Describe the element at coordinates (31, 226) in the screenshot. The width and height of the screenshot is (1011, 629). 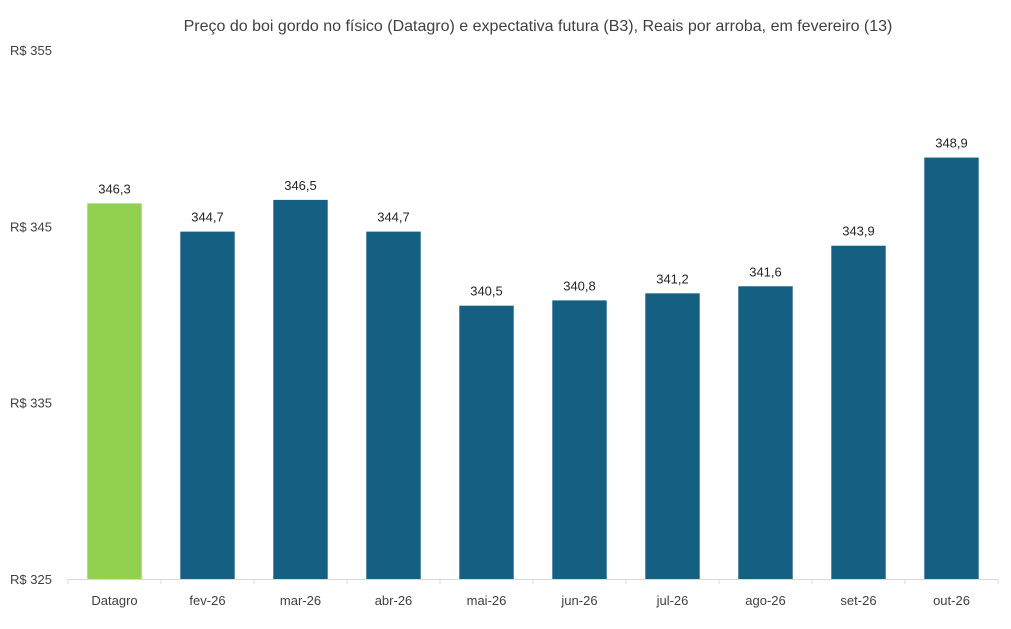
I see `y-tick-label: R$ 345` at that location.